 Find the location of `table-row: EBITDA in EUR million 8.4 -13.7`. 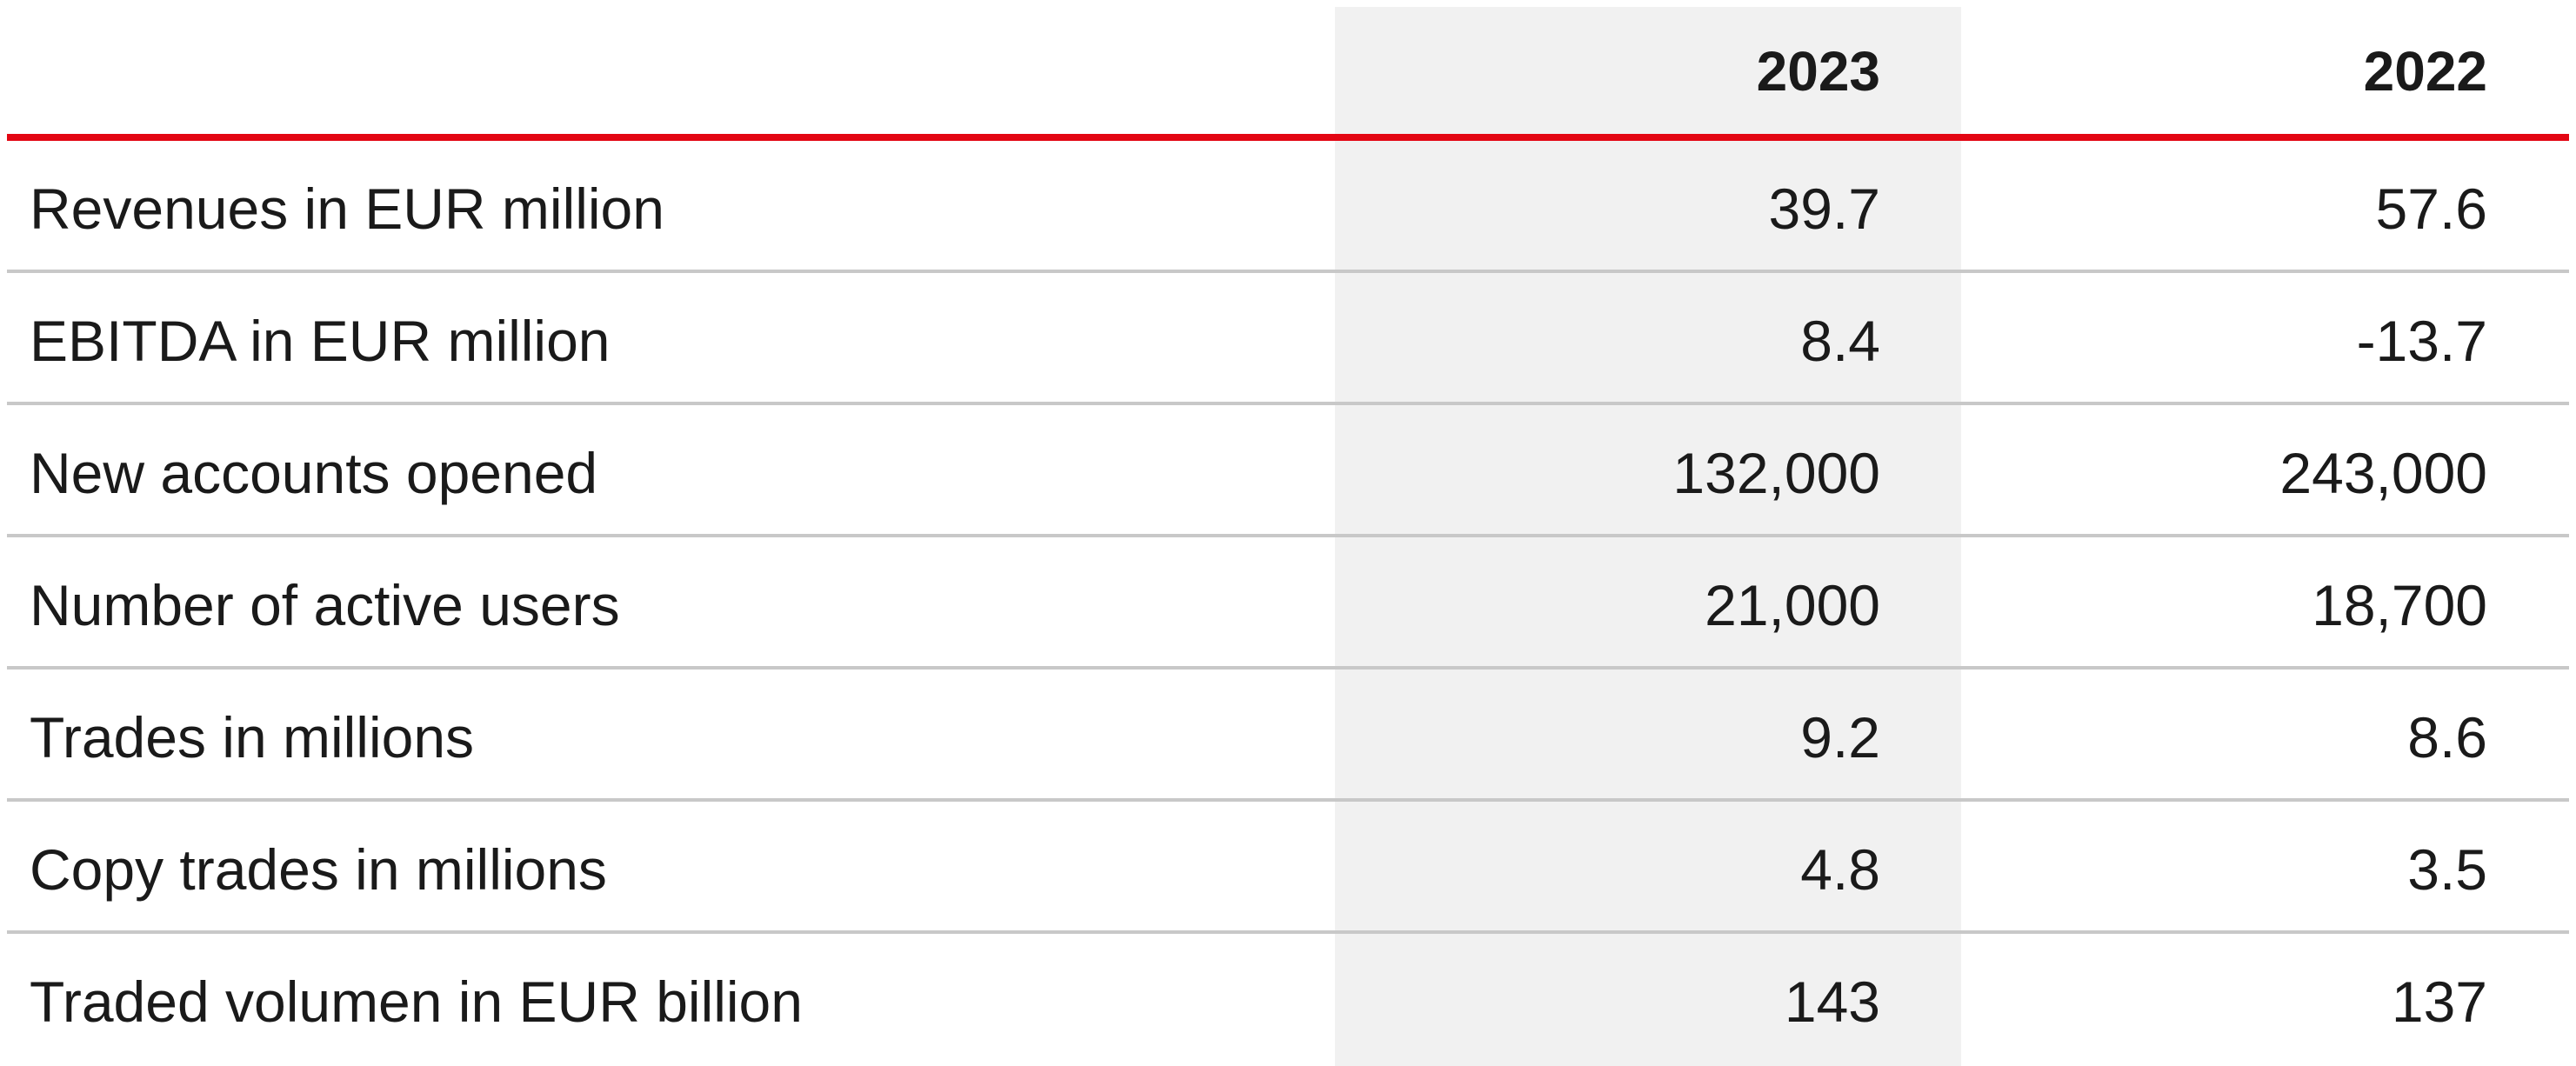

table-row: EBITDA in EUR million 8.4 -13.7 is located at coordinates (1288, 339).